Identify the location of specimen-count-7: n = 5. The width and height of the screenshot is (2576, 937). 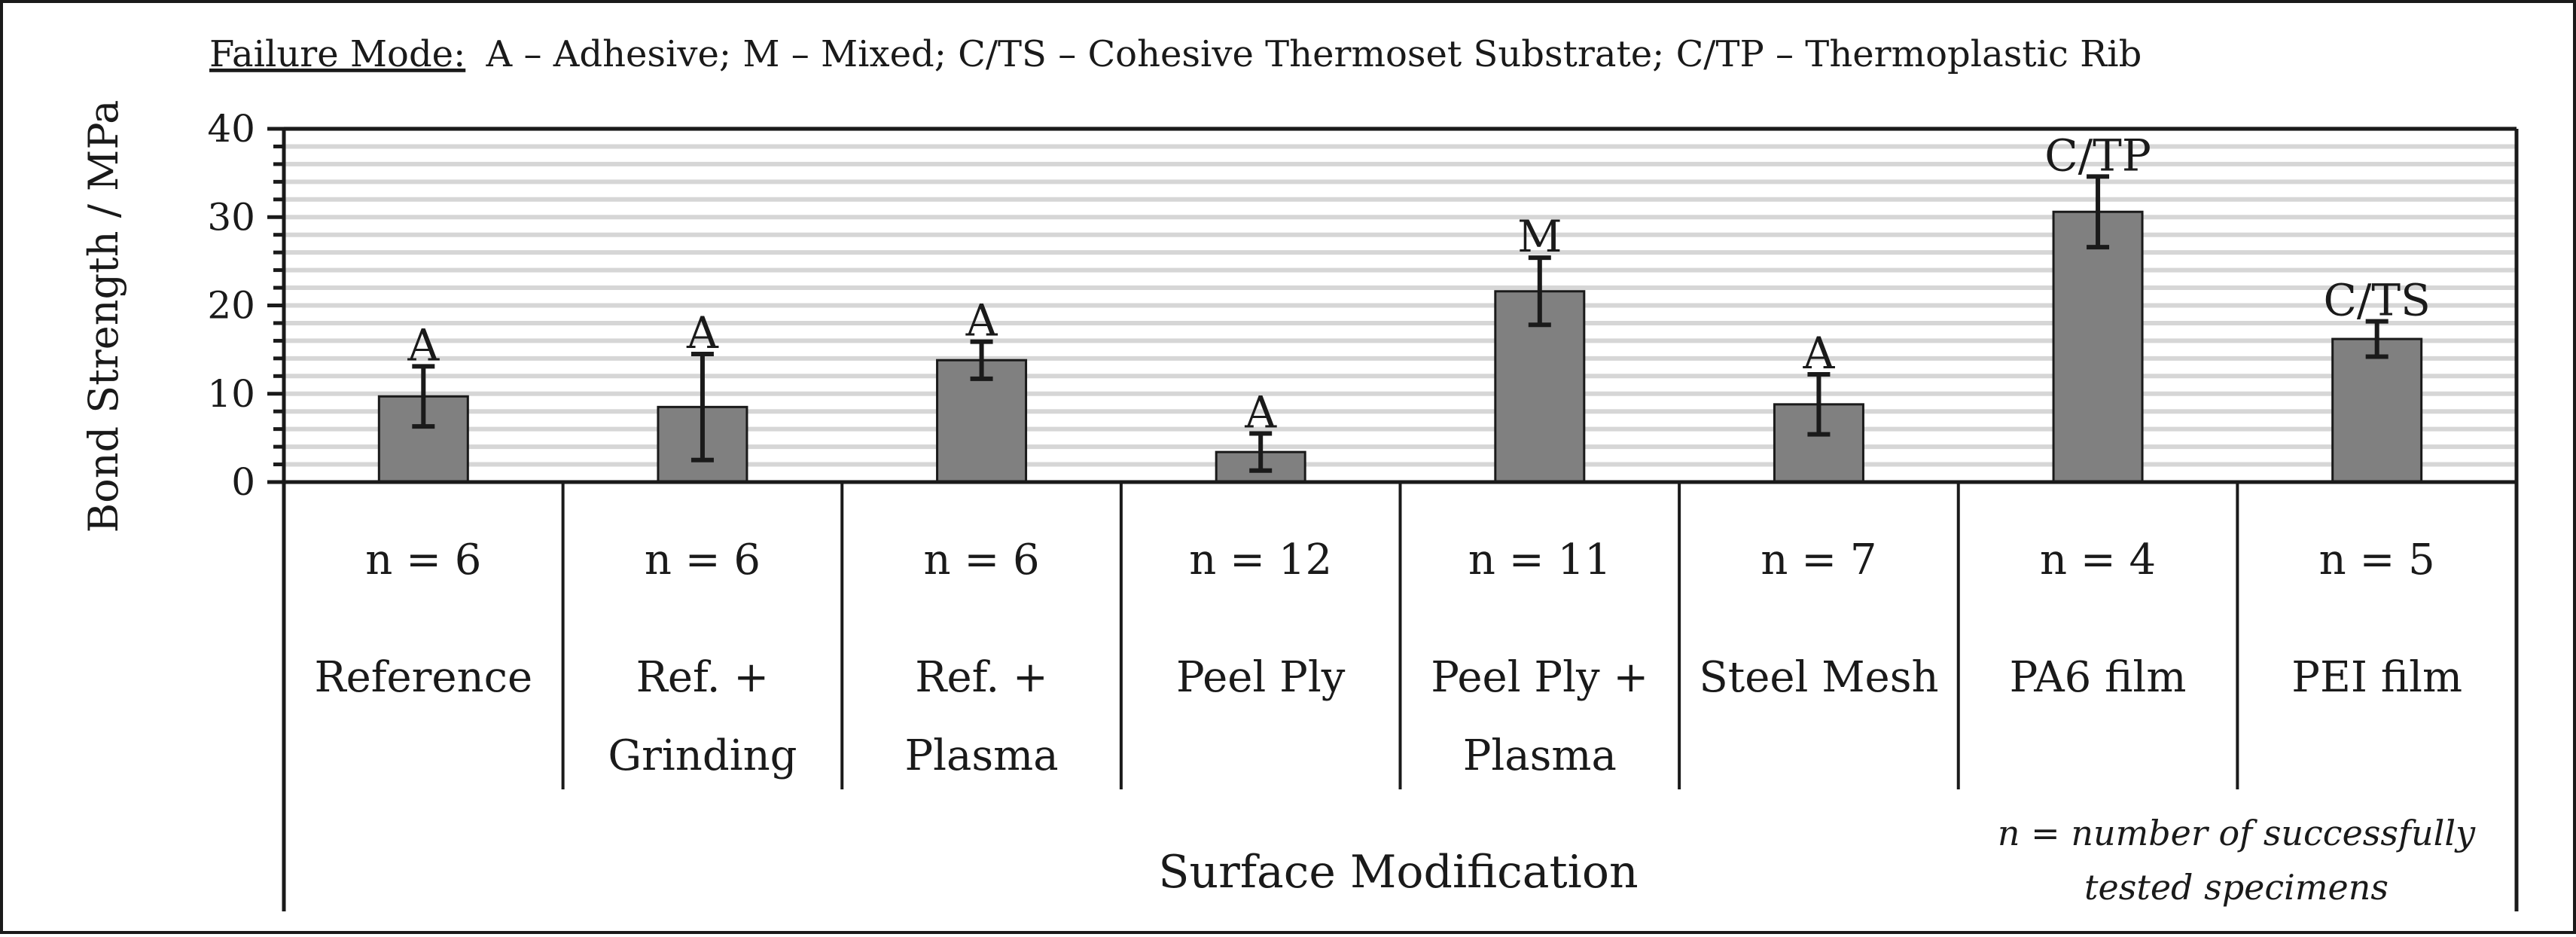
(2377, 560).